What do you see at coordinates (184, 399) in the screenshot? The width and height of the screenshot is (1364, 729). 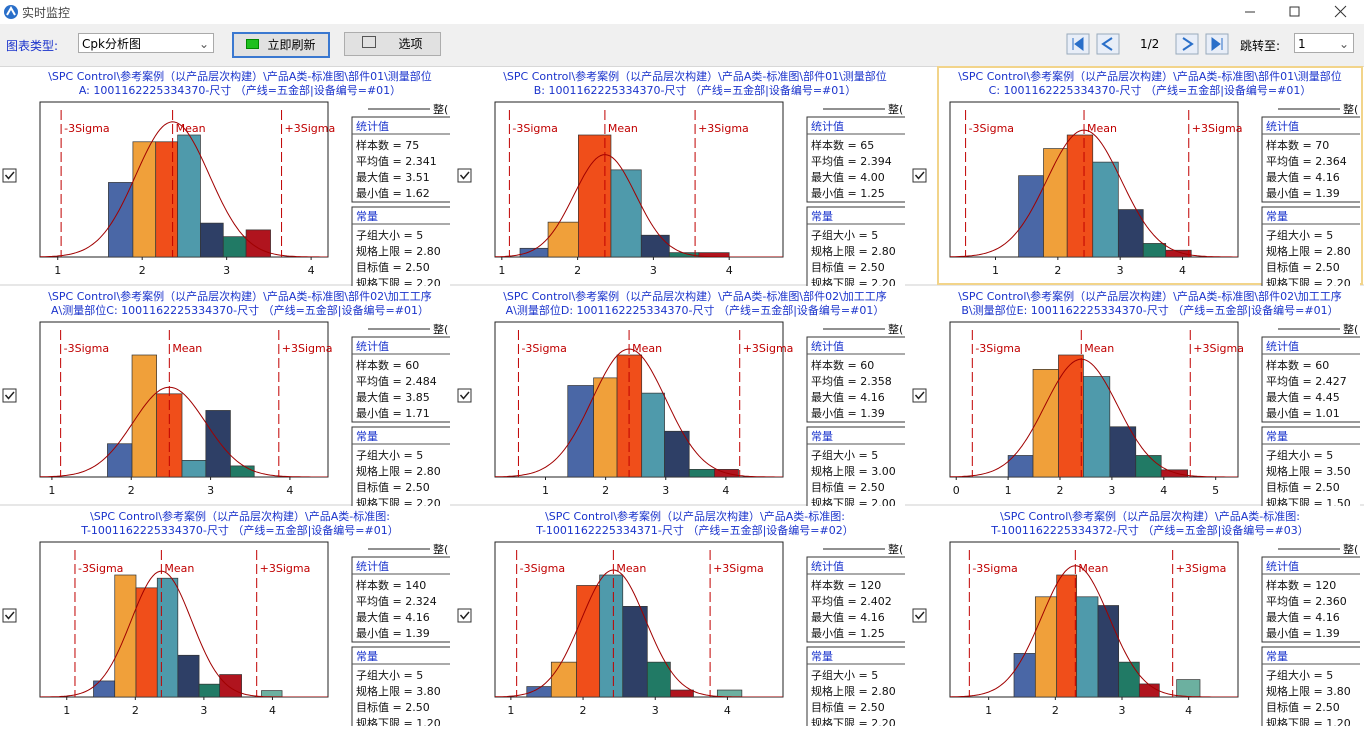 I see `plot-frame` at bounding box center [184, 399].